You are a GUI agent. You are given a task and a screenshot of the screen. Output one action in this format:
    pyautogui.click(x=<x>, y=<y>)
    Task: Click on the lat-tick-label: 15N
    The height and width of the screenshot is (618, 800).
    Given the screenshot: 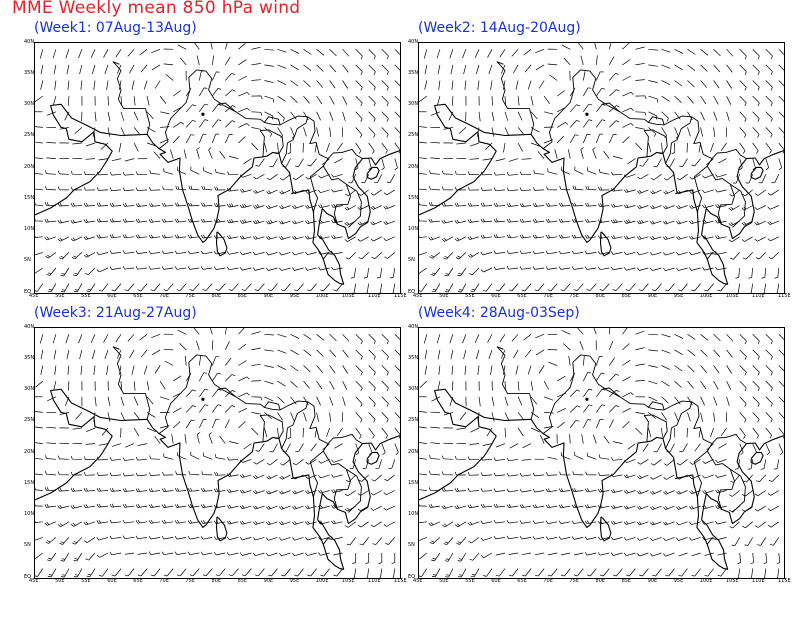 What is the action you would take?
    pyautogui.click(x=413, y=482)
    